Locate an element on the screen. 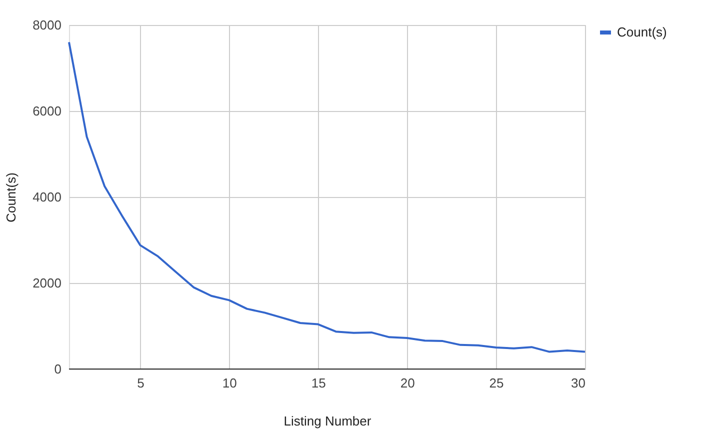 The height and width of the screenshot is (432, 721). y-axis-title: Count(s) is located at coordinates (11, 197).